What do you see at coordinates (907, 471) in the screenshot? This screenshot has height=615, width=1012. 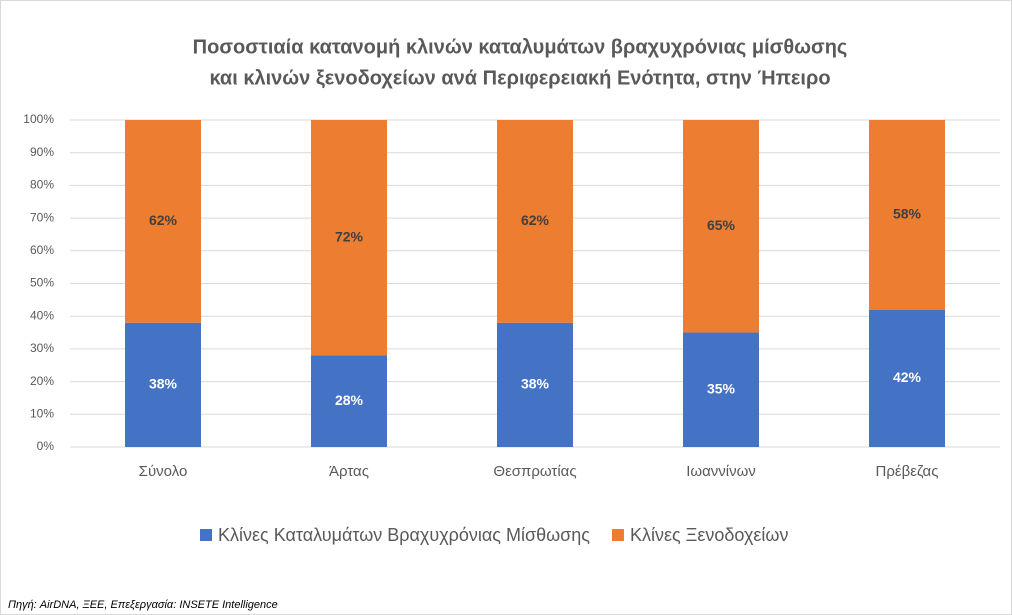 I see `x-tick-label: Πρέβεζας` at bounding box center [907, 471].